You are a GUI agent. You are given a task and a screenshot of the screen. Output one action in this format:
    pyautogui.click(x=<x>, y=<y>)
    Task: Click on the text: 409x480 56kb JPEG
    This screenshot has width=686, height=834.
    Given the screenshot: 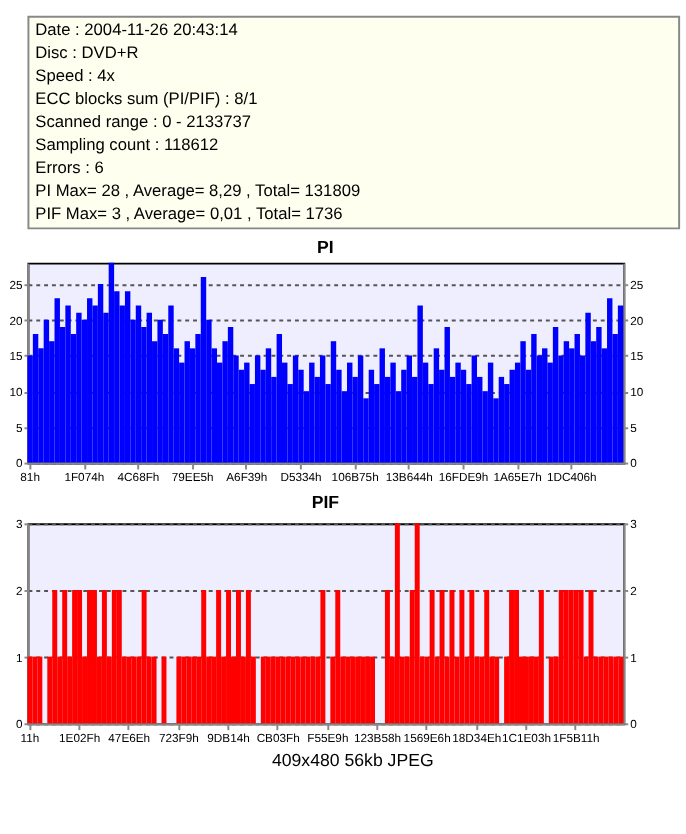 What is the action you would take?
    pyautogui.click(x=352, y=760)
    